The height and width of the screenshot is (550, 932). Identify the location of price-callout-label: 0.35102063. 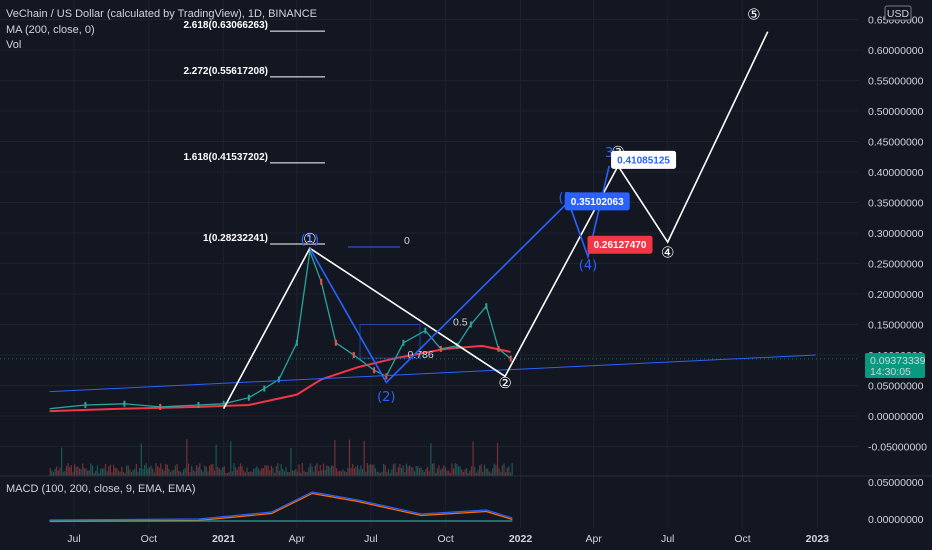
(597, 202).